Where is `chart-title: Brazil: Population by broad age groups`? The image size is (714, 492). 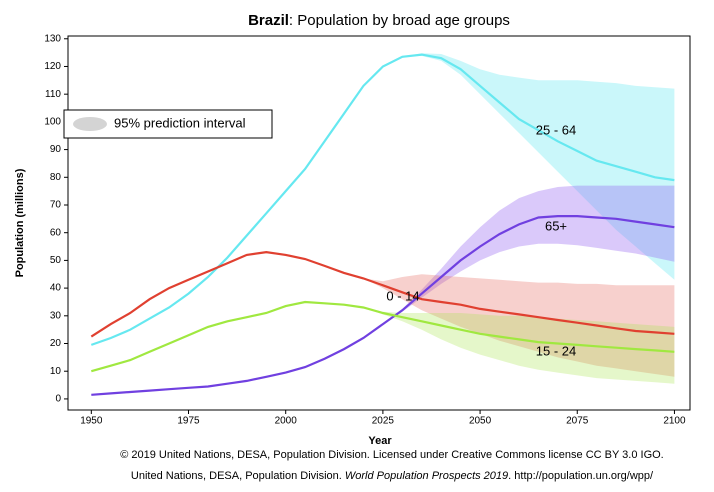
chart-title: Brazil: Population by broad age groups is located at coordinates (379, 20).